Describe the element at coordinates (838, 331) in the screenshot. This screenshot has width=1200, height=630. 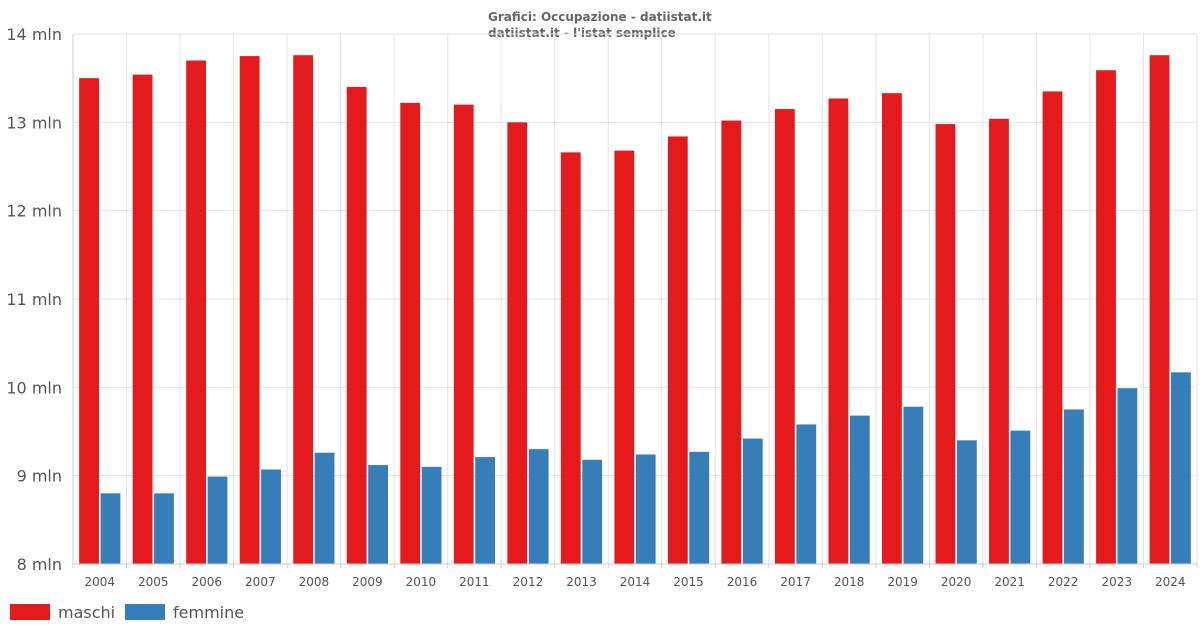
I see `bar-maschi-2018` at that location.